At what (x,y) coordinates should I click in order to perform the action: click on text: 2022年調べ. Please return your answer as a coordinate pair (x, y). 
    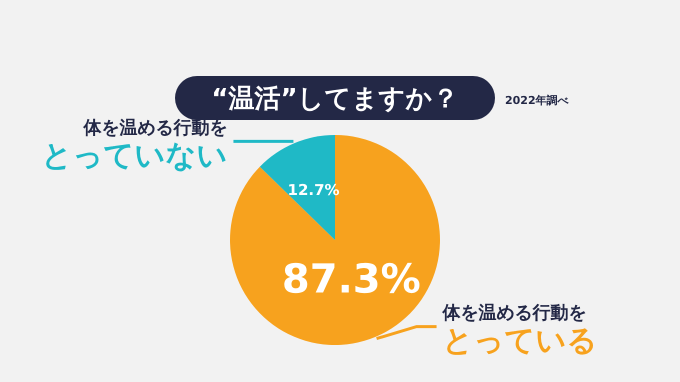
    Looking at the image, I should click on (537, 100).